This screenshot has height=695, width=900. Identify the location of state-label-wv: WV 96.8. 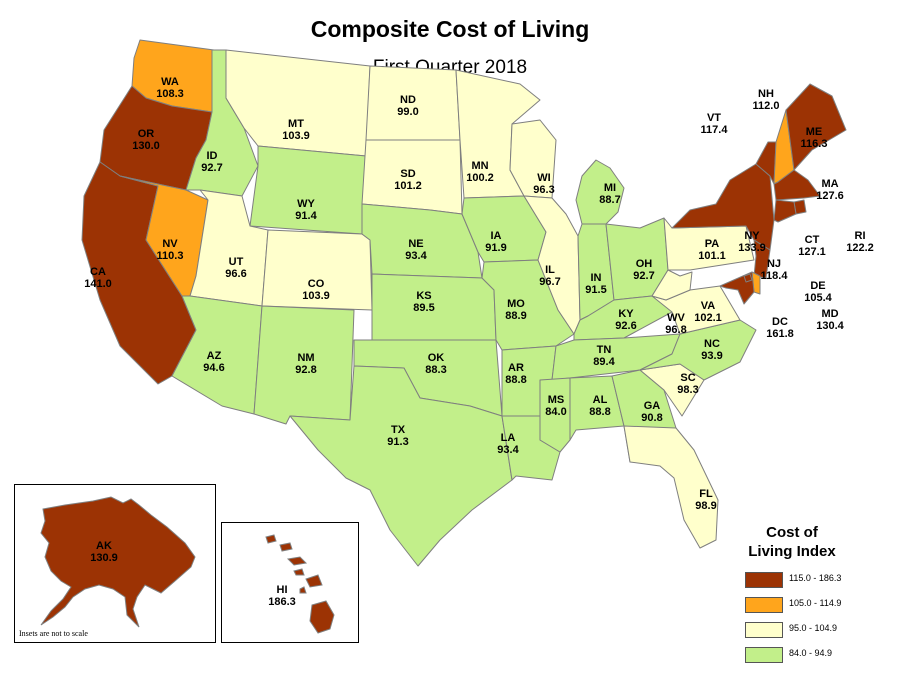
(676, 324).